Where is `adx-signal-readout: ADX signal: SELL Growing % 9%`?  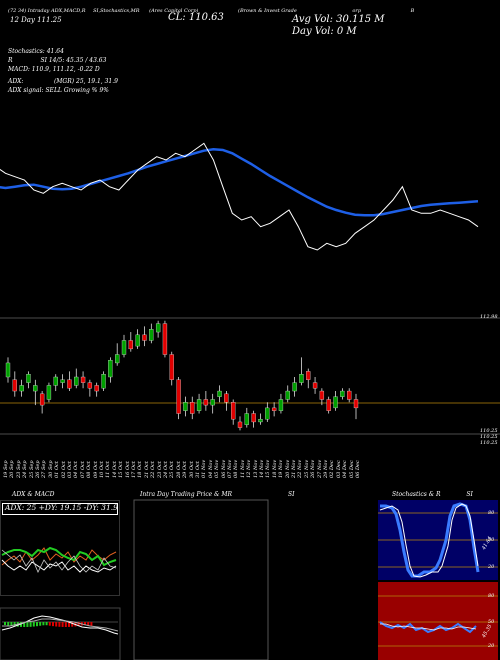 adx-signal-readout: ADX signal: SELL Growing % 9% is located at coordinates (58, 90).